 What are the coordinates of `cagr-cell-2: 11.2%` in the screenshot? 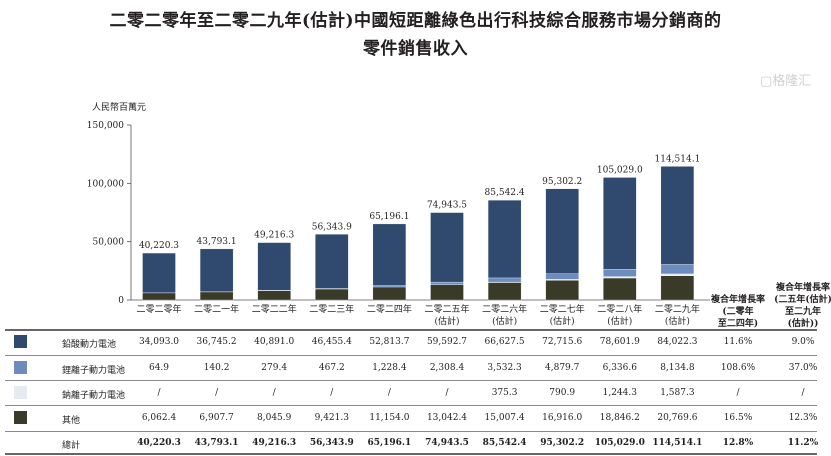 It's located at (803, 443).